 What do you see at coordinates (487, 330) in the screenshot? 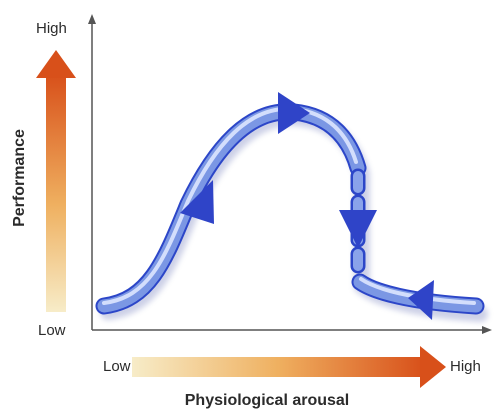
I see `x-axis-arrowhead` at bounding box center [487, 330].